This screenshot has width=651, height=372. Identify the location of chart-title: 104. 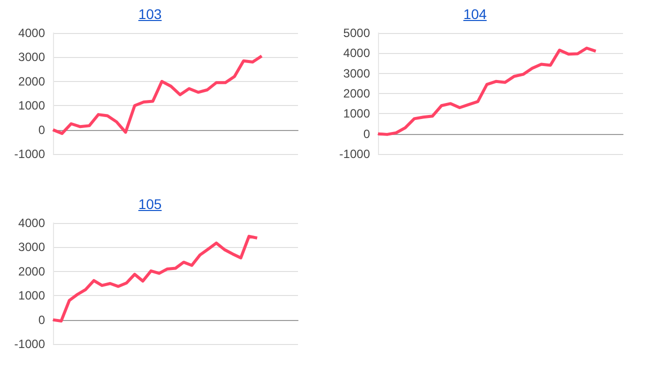
(475, 14).